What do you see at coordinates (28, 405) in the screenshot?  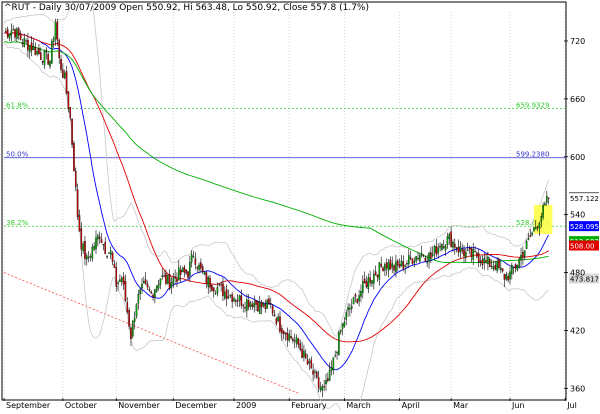 I see `x-tick-label: September` at bounding box center [28, 405].